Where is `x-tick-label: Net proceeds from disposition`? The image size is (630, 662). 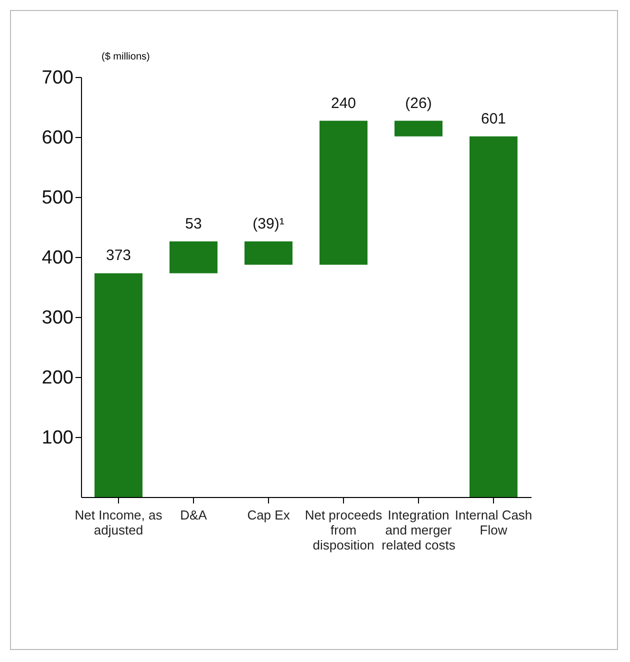
x-tick-label: Net proceeds from disposition is located at coordinates (343, 530).